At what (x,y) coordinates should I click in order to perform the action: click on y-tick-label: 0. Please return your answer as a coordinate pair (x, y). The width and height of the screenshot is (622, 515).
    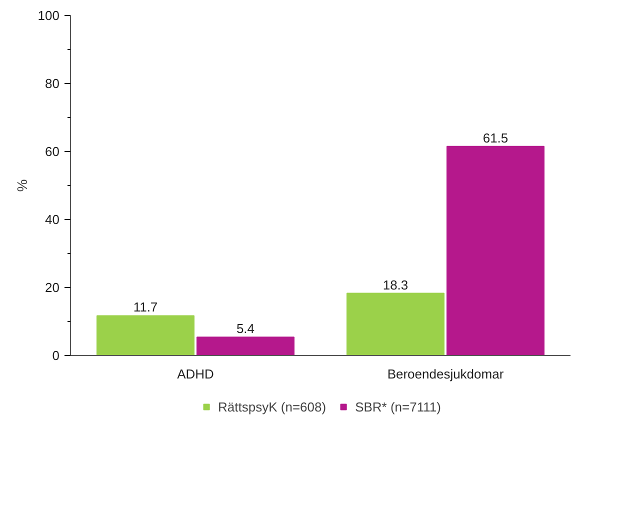
    Looking at the image, I should click on (56, 355).